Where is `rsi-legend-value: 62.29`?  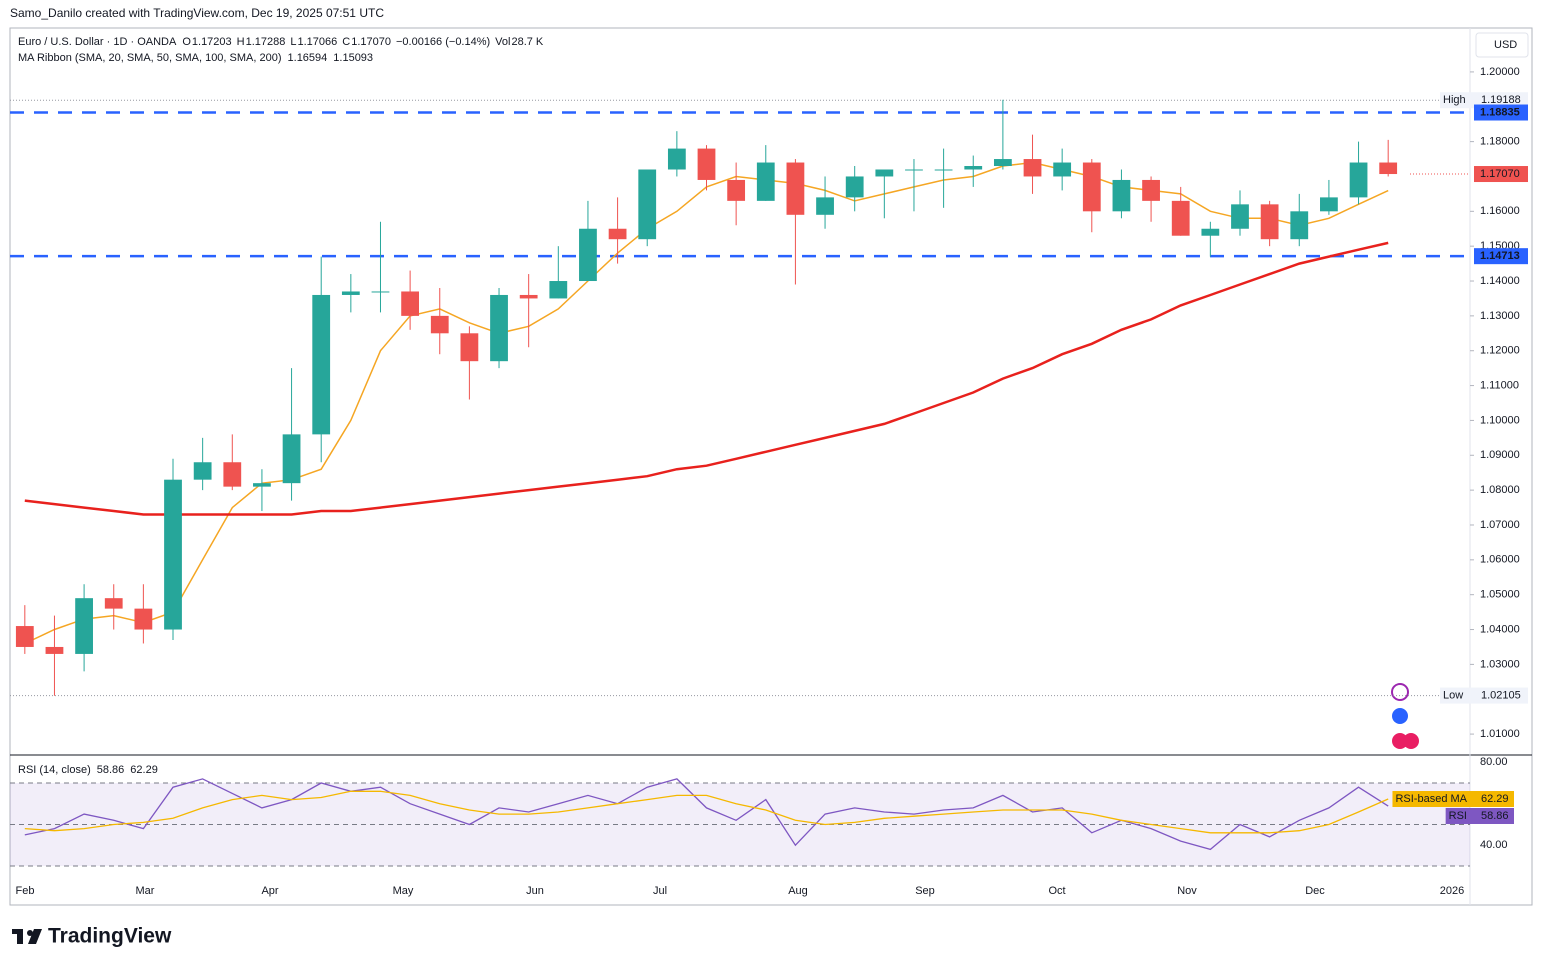
rsi-legend-value: 62.29 is located at coordinates (144, 770).